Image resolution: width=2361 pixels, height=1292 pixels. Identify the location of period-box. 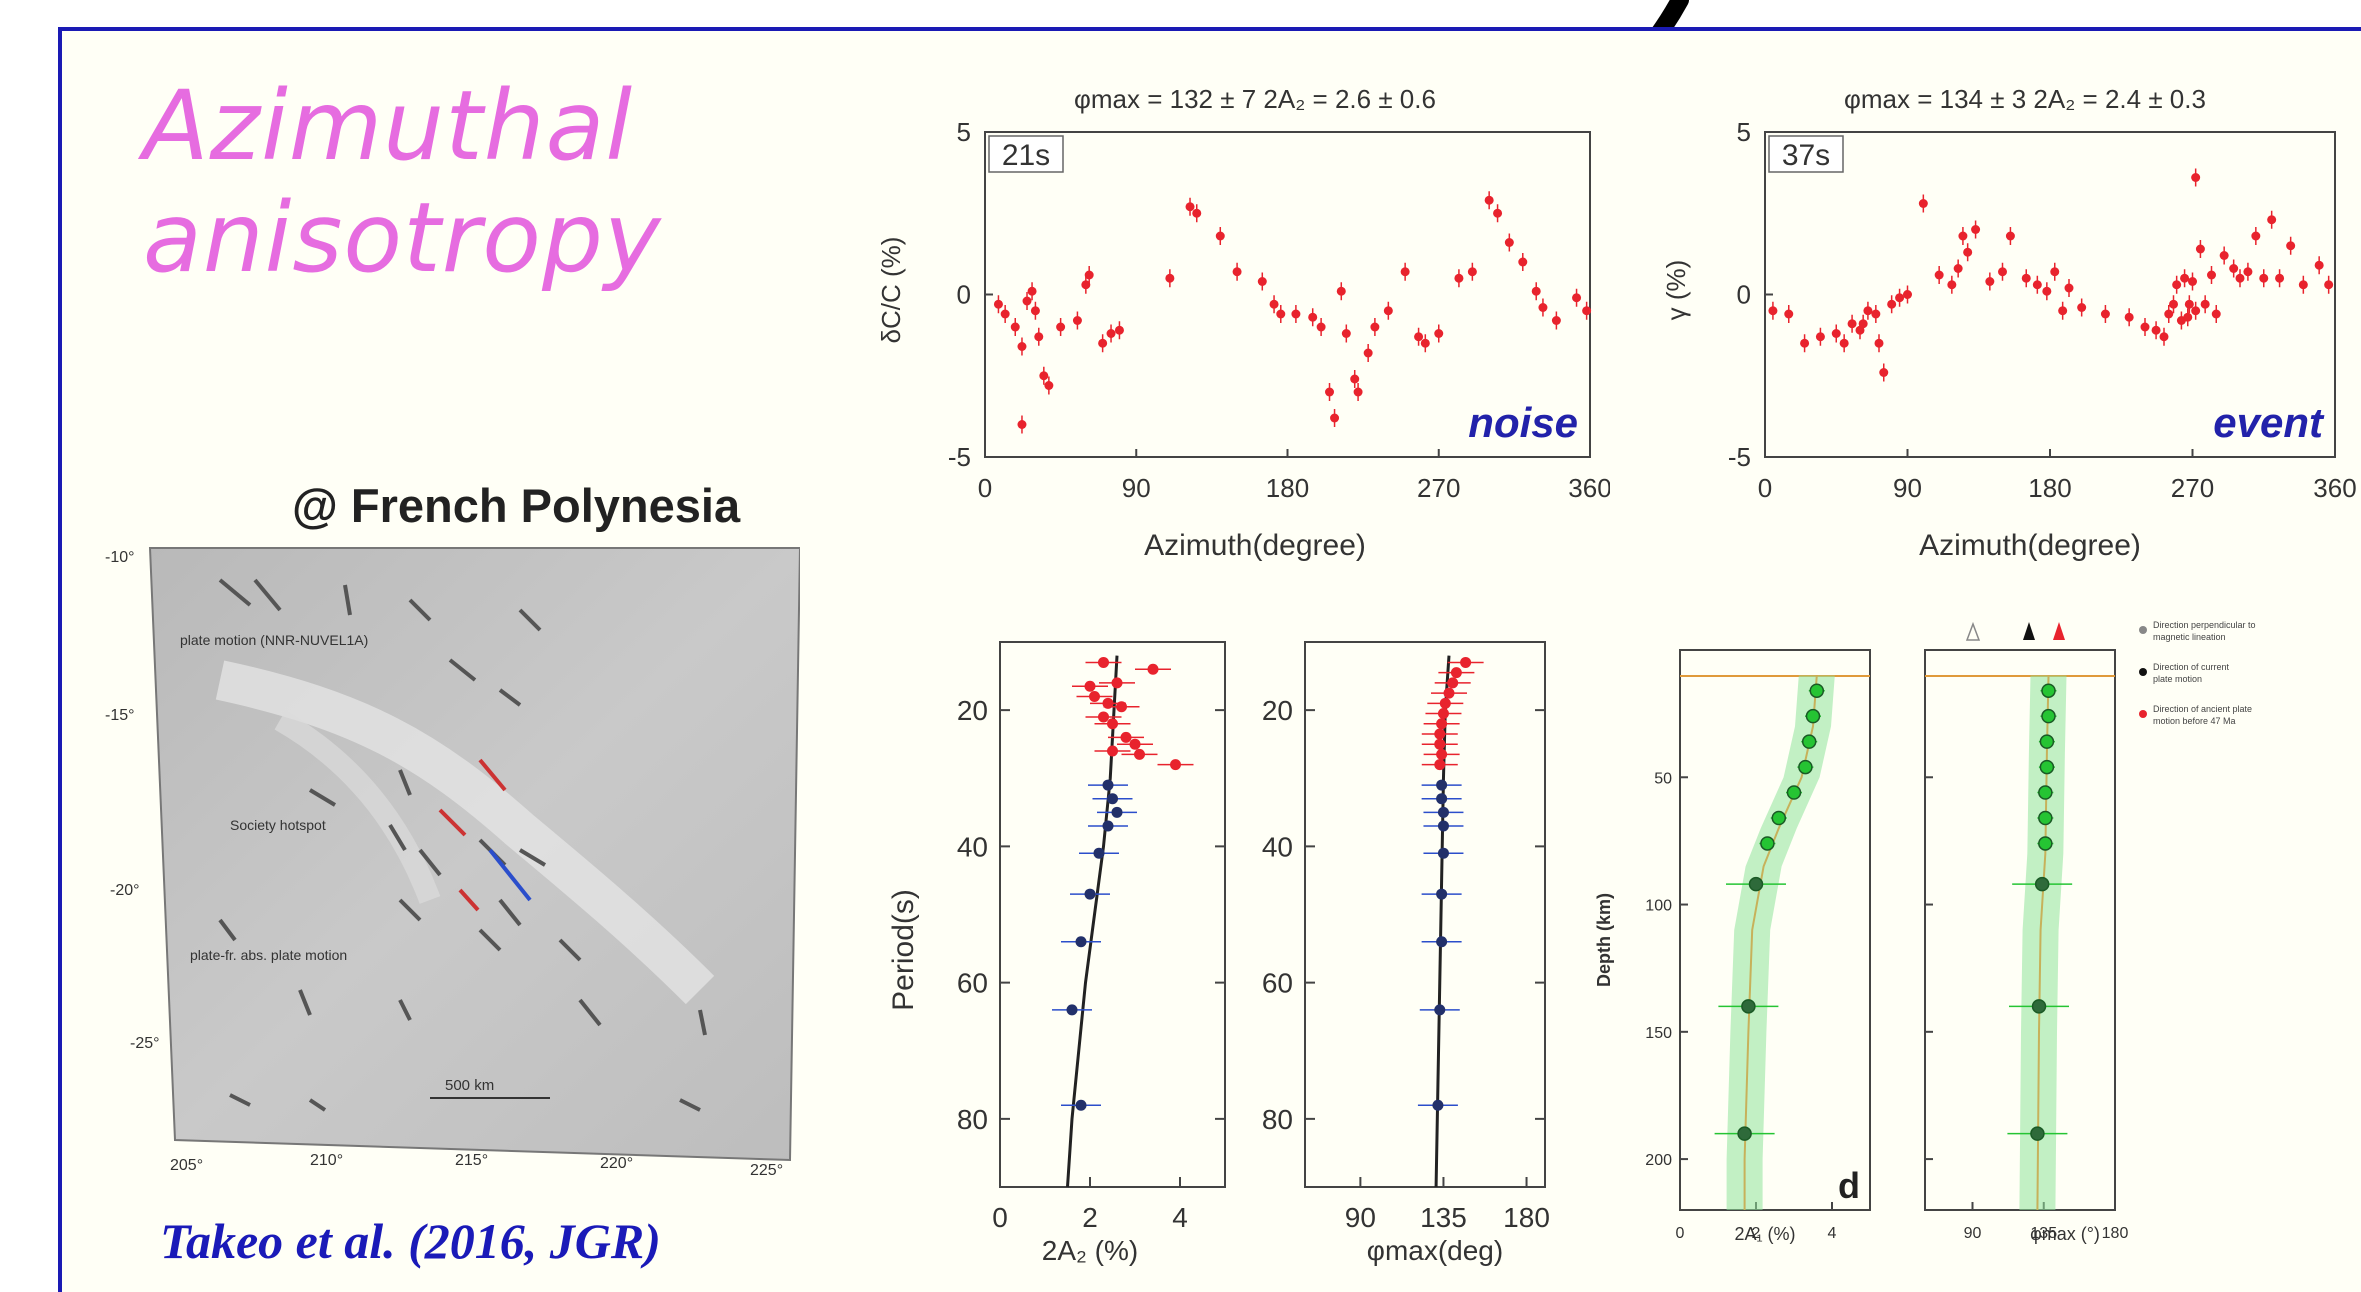
(1026, 154).